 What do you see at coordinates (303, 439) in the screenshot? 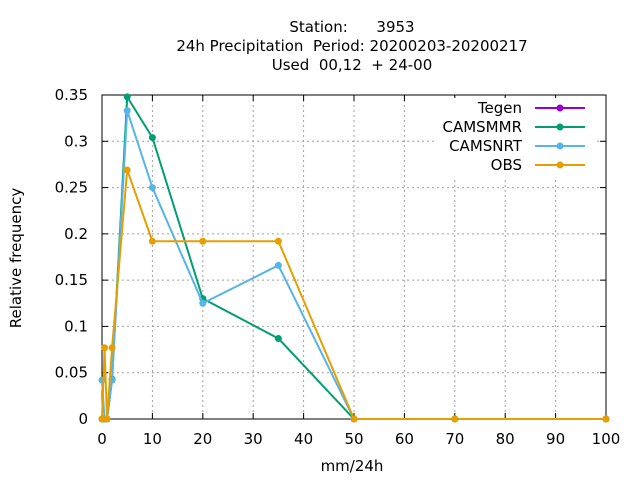
I see `x-tick-label: 40` at bounding box center [303, 439].